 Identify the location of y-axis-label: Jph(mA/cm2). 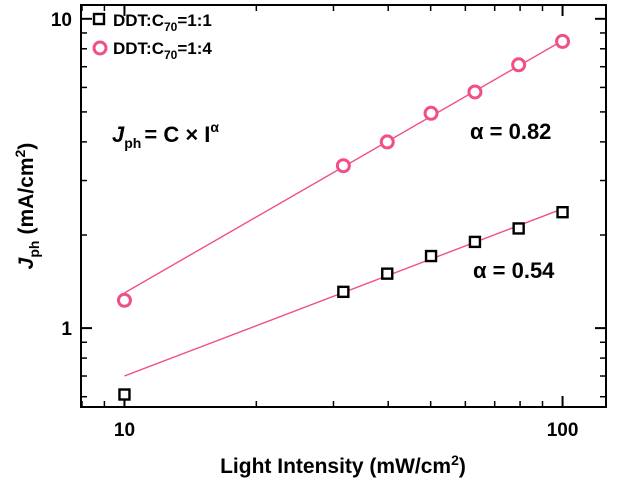
(27, 206).